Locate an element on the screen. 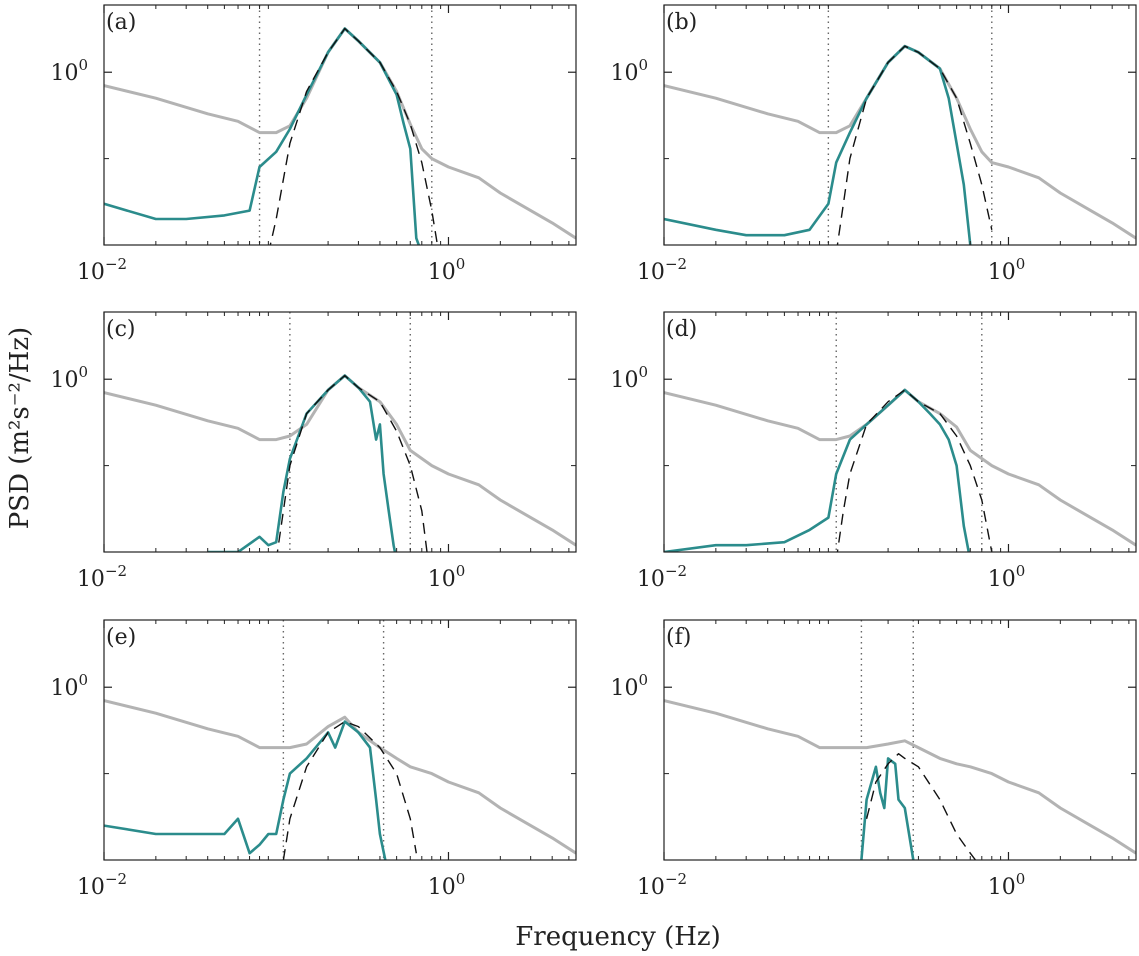 This screenshot has width=1139, height=956. panel-label: (a) is located at coordinates (121, 22).